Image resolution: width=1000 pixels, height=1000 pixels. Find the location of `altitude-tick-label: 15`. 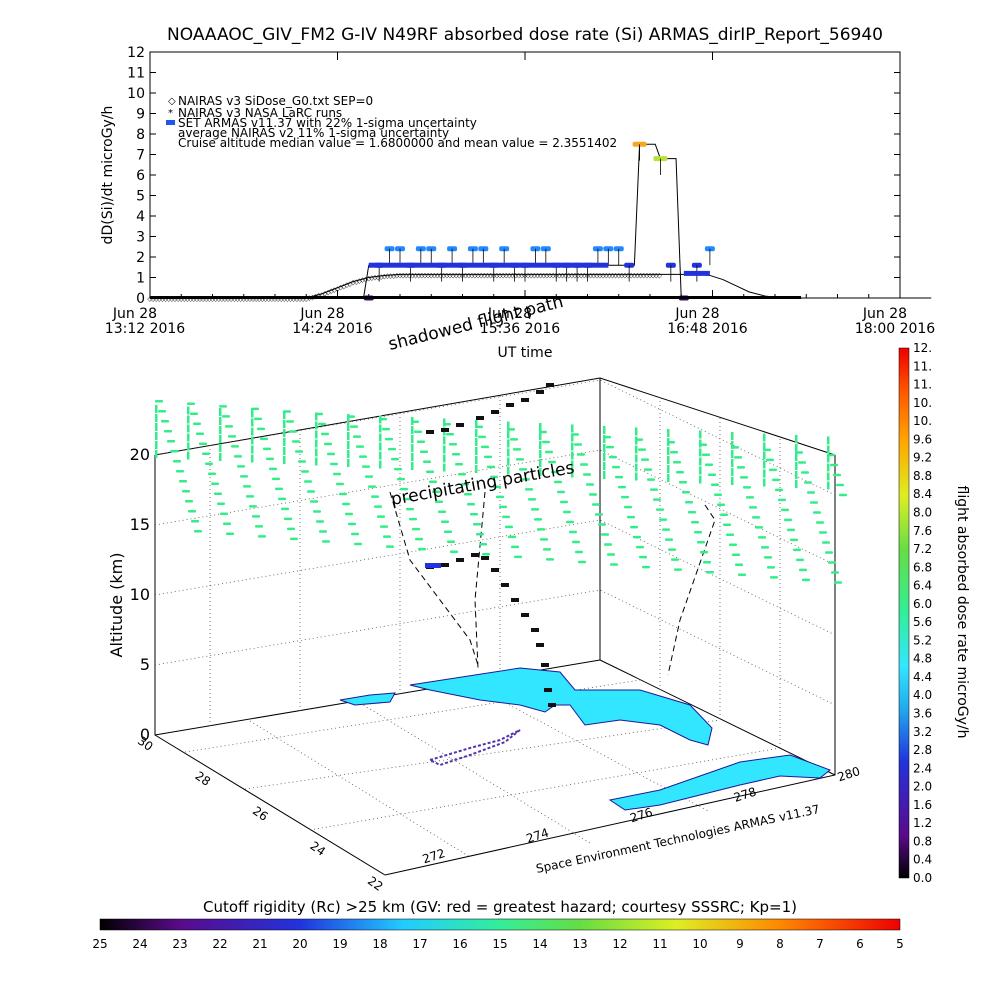

altitude-tick-label: 15 is located at coordinates (140, 524).